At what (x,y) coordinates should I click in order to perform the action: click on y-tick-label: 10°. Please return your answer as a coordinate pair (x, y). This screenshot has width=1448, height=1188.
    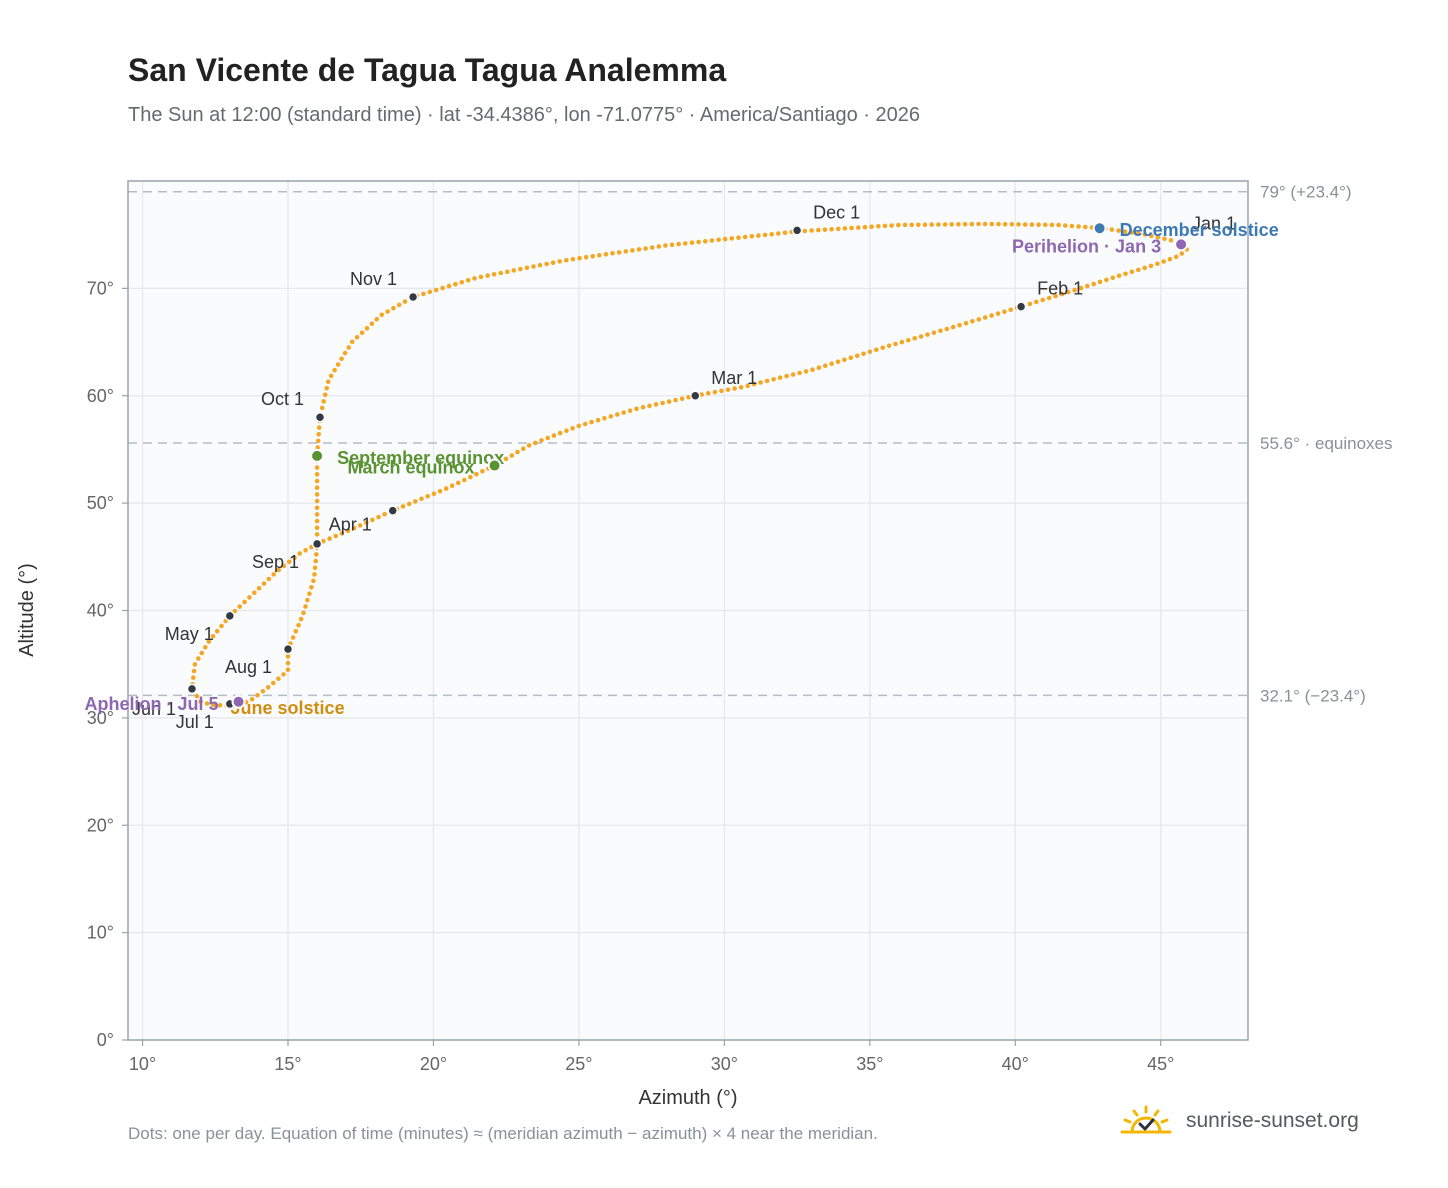
    Looking at the image, I should click on (100, 933).